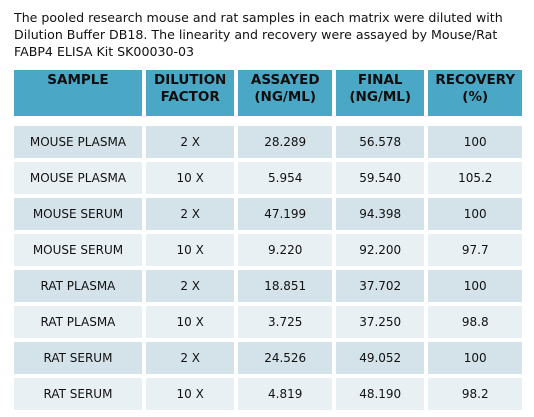 Image resolution: width=534 pixels, height=417 pixels. Describe the element at coordinates (380, 142) in the screenshot. I see `cell-final: 56.578` at that location.